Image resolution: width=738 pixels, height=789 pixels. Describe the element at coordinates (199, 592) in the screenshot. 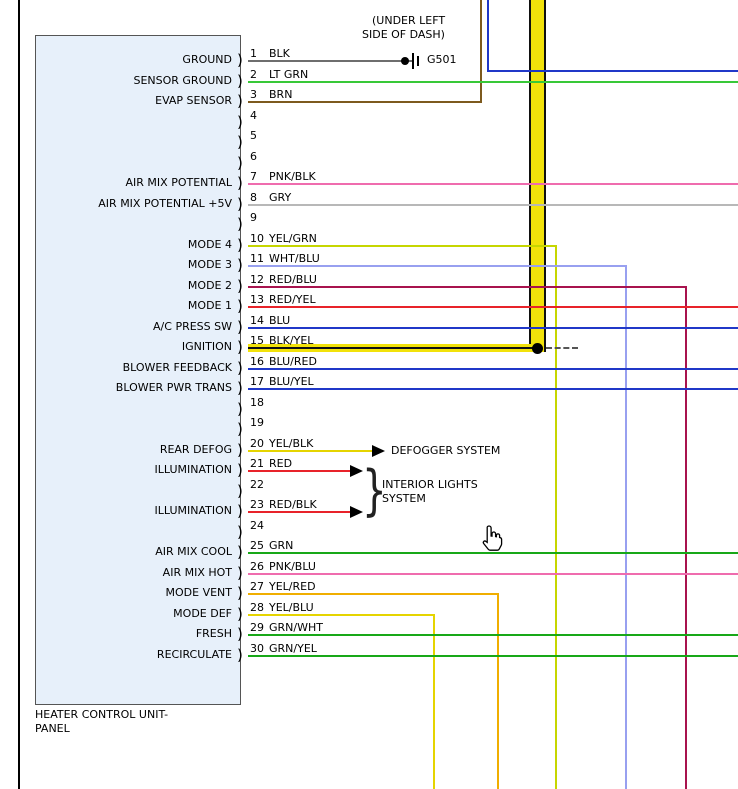

I see `pin-label: MODE VENT` at that location.